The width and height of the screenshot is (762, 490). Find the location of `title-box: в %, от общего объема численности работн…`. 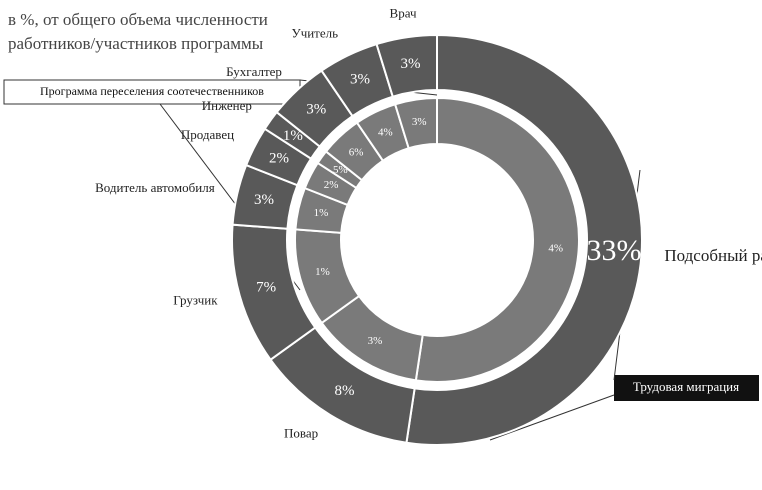

title-box: в %, от общего объема численности работн… is located at coordinates (138, 31).